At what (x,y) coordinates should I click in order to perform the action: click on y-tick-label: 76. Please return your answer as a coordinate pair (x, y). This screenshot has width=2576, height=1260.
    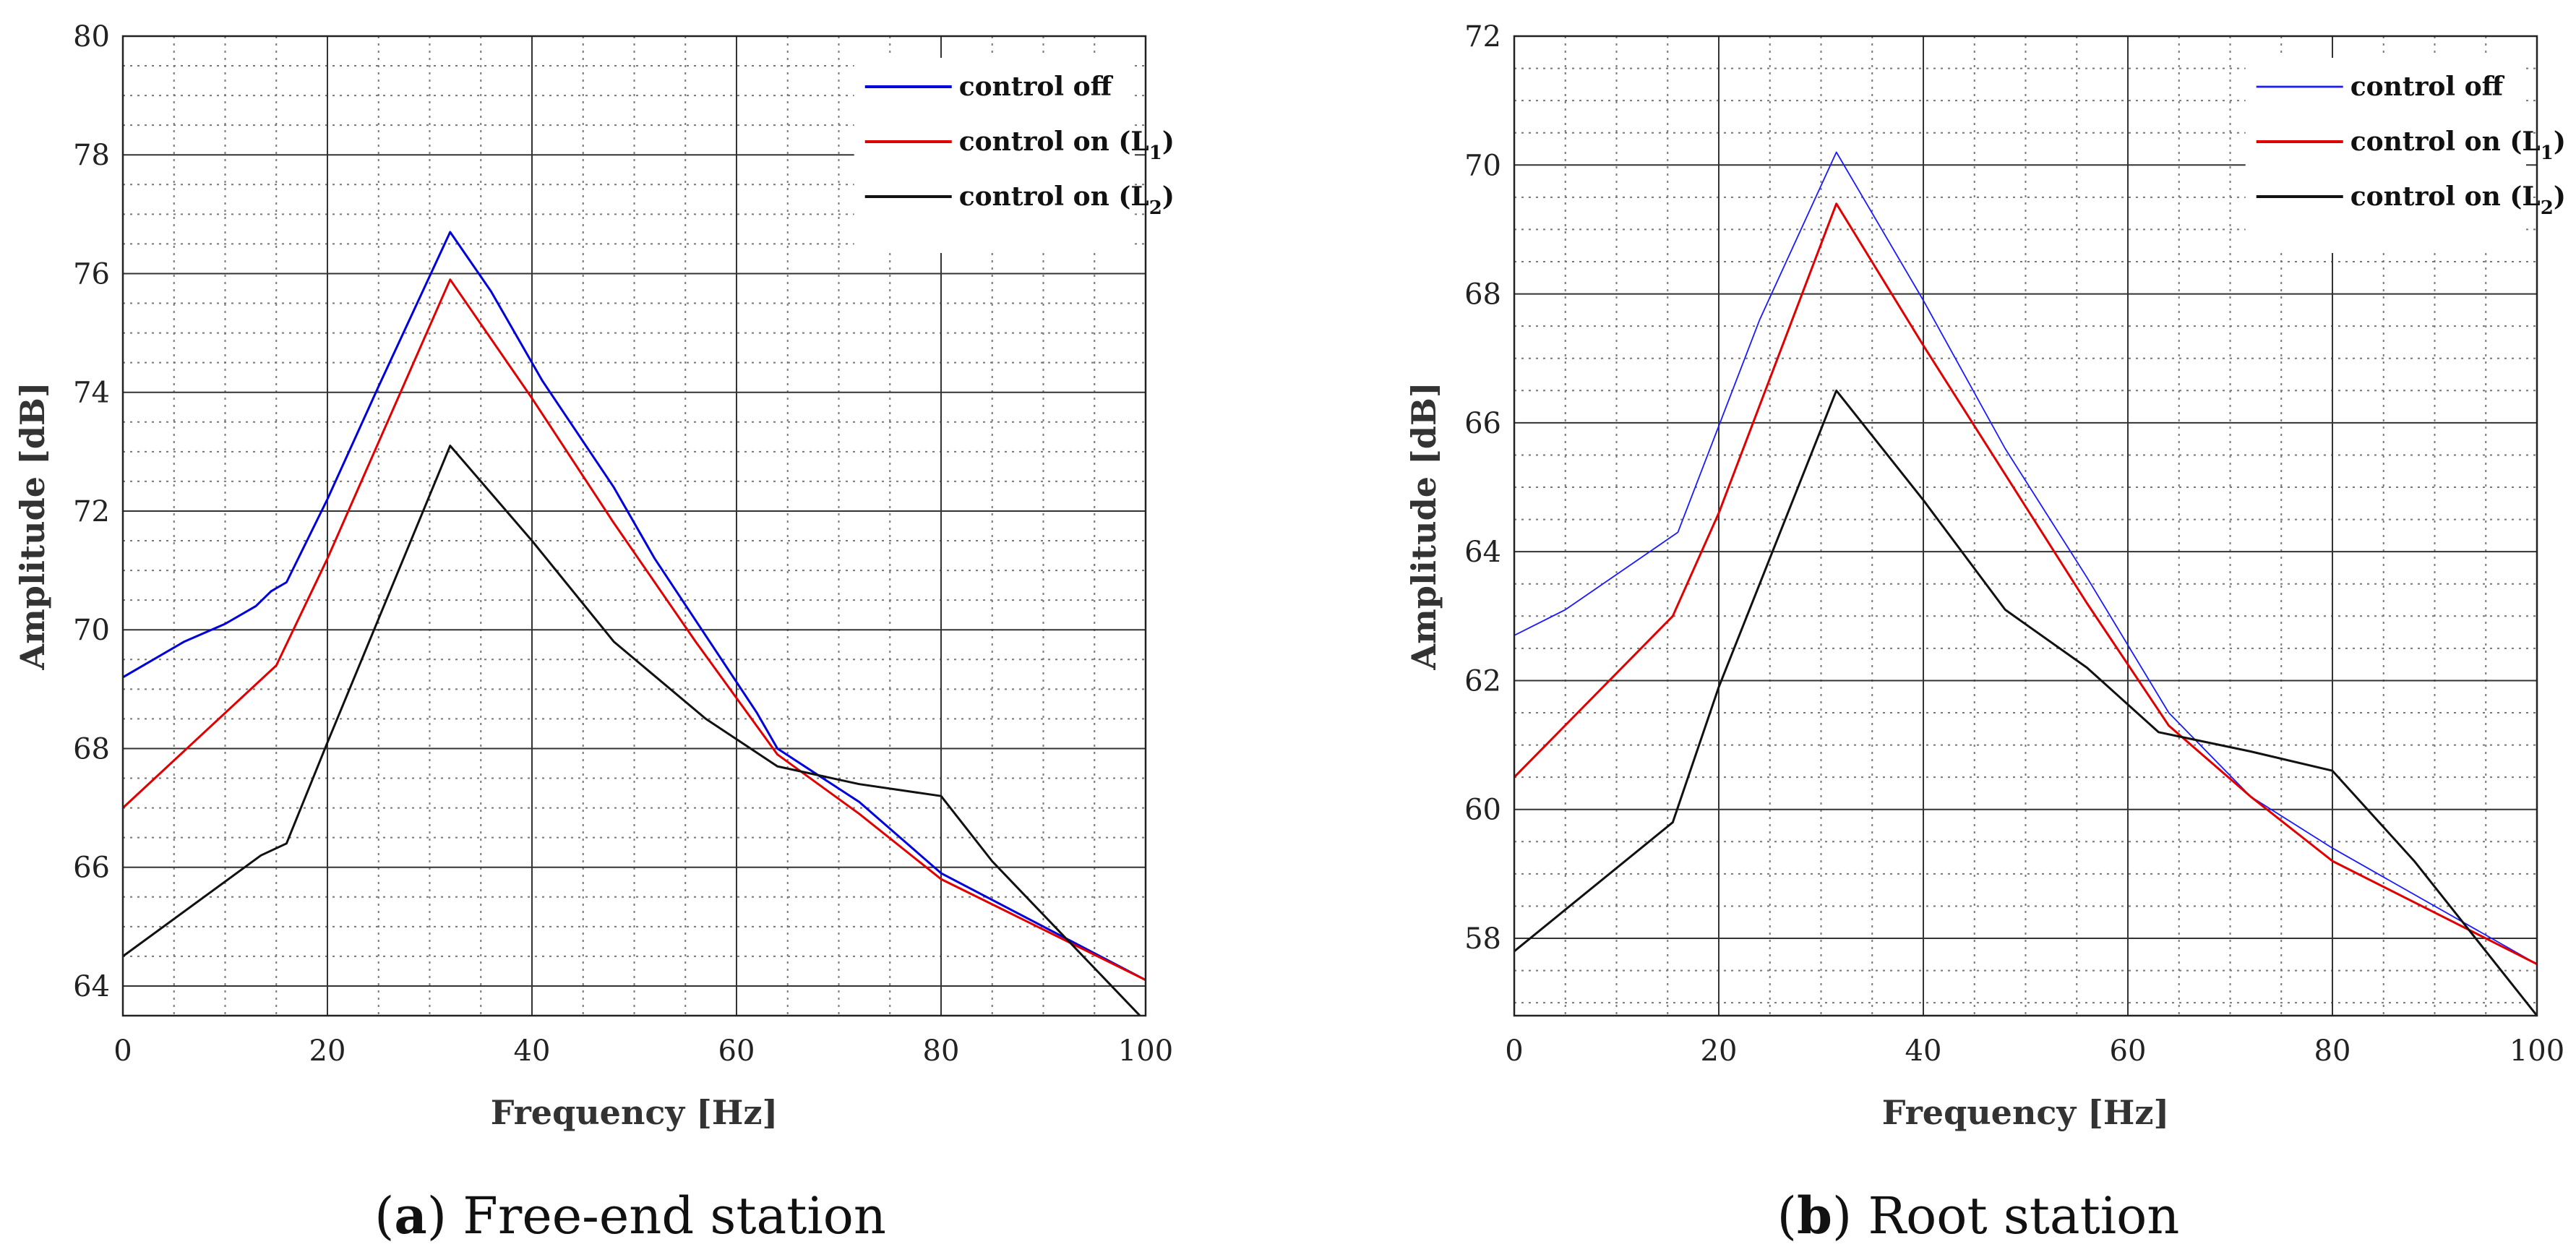
    Looking at the image, I should click on (92, 274).